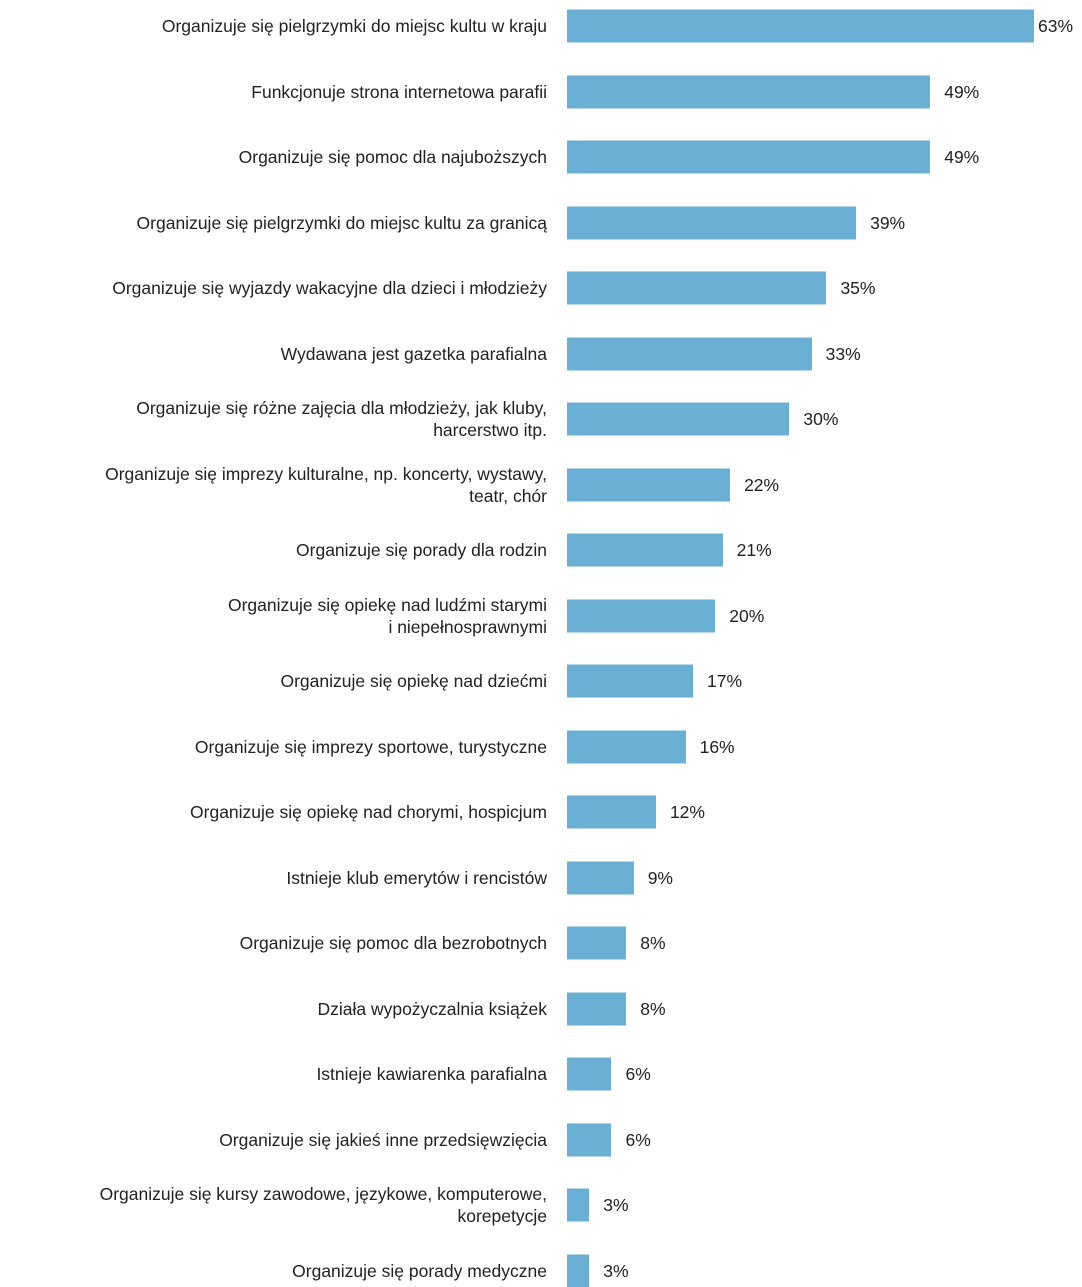  Describe the element at coordinates (413, 681) in the screenshot. I see `category-label: Organizuje się opiekę nad dziećmi` at that location.